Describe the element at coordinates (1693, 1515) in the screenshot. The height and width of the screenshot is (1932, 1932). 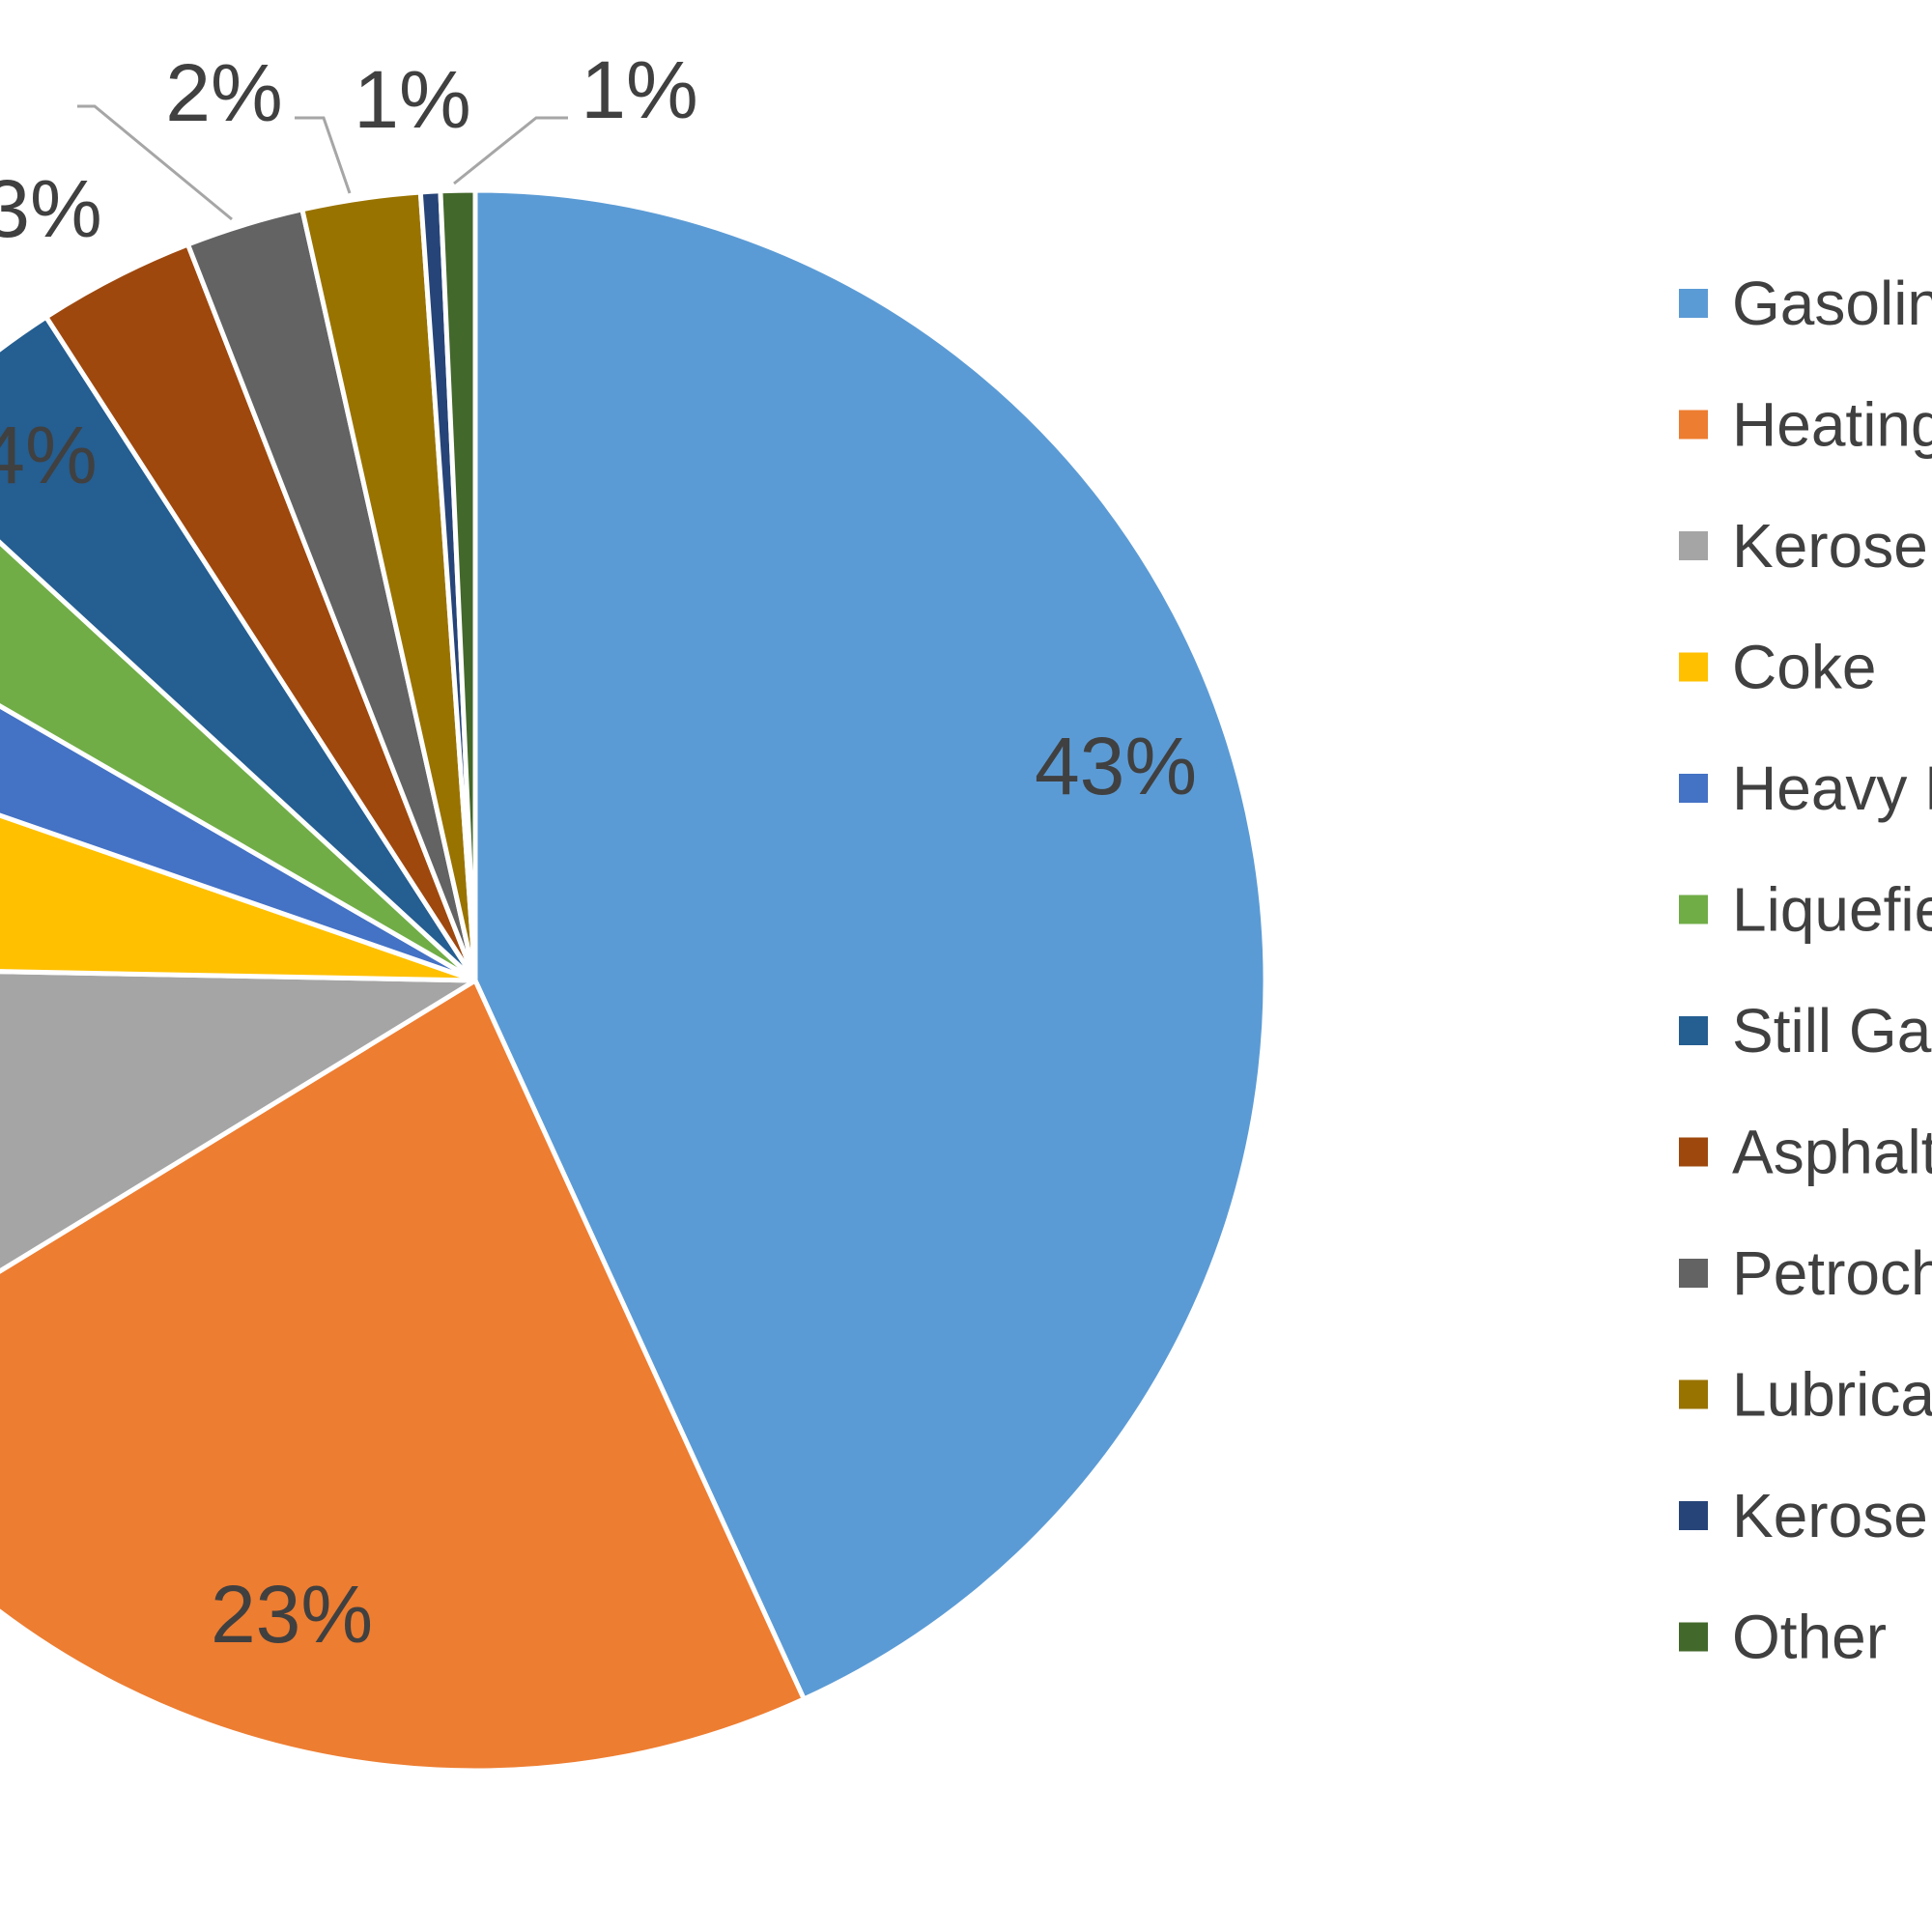
I see `legend-swatch-kerosene` at that location.